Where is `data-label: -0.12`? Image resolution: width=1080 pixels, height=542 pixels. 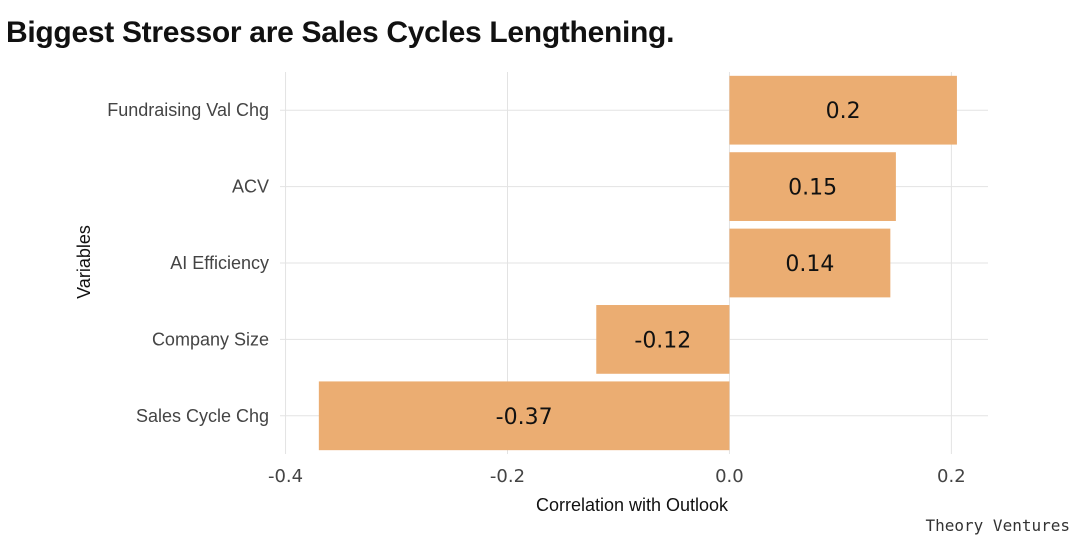
data-label: -0.12 is located at coordinates (662, 340).